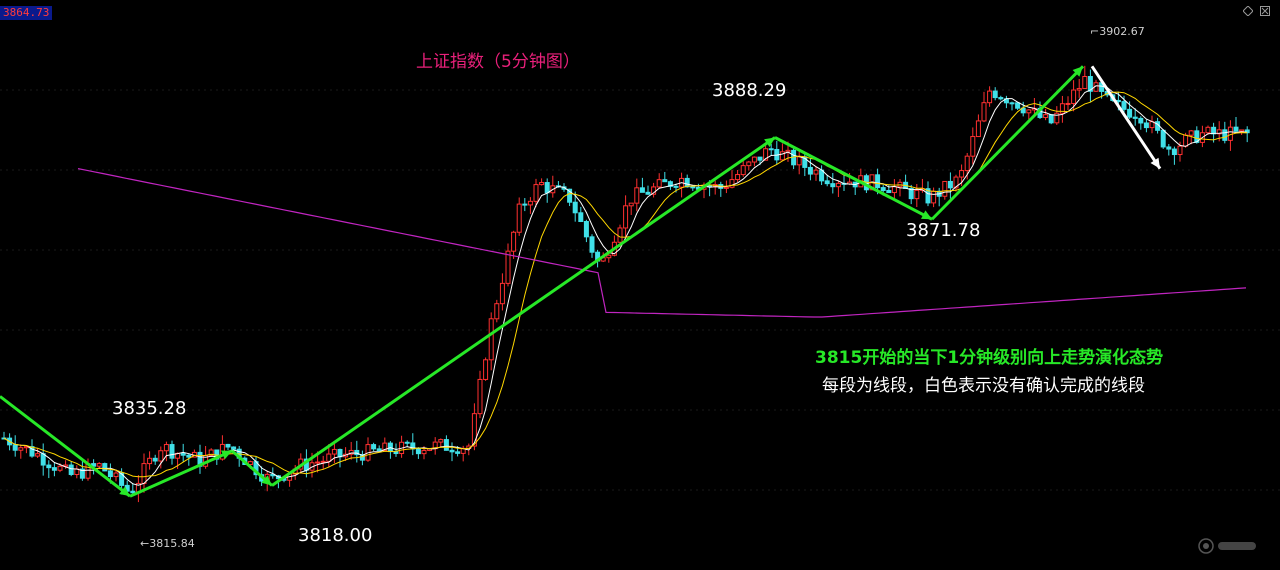 The width and height of the screenshot is (1280, 570). Describe the element at coordinates (1155, 163) in the screenshot. I see `segment-arrowhead-unconfirmed` at that location.